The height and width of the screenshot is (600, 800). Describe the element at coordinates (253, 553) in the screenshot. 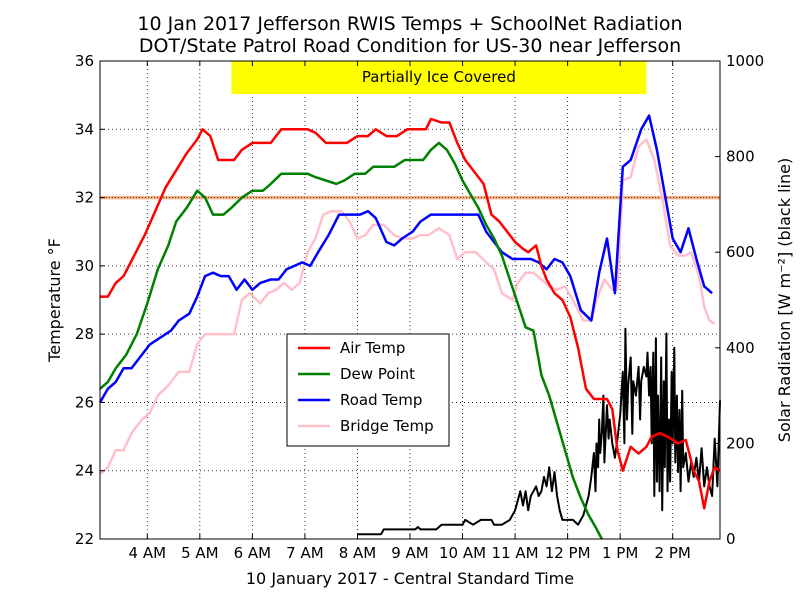

I see `x-tick-label: 6 AM` at that location.